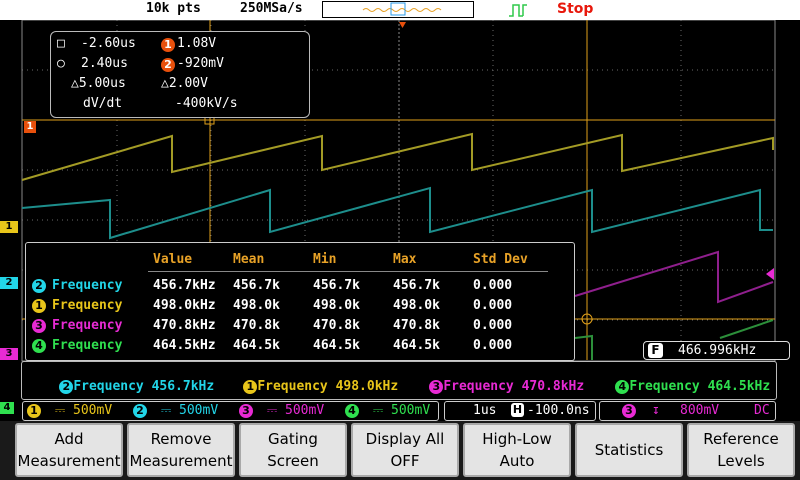 Image resolution: width=800 pixels, height=480 pixels. Describe the element at coordinates (61, 63) in the screenshot. I see `cursor-b-circle-icon: ○` at that location.